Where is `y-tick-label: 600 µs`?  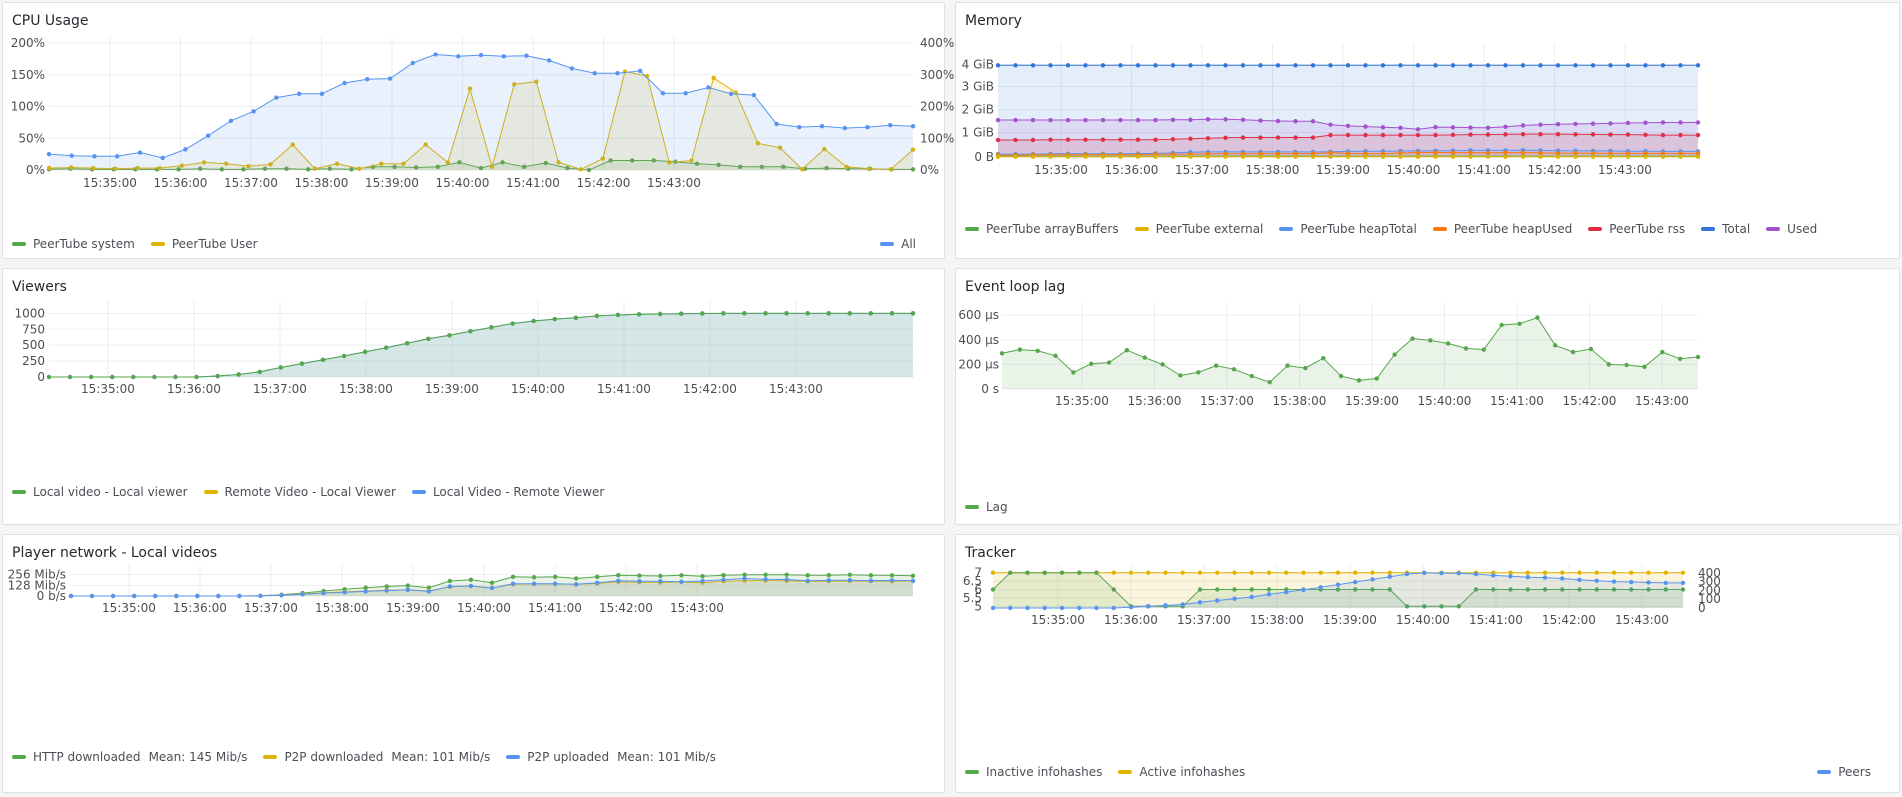
y-tick-label: 600 µs is located at coordinates (978, 315).